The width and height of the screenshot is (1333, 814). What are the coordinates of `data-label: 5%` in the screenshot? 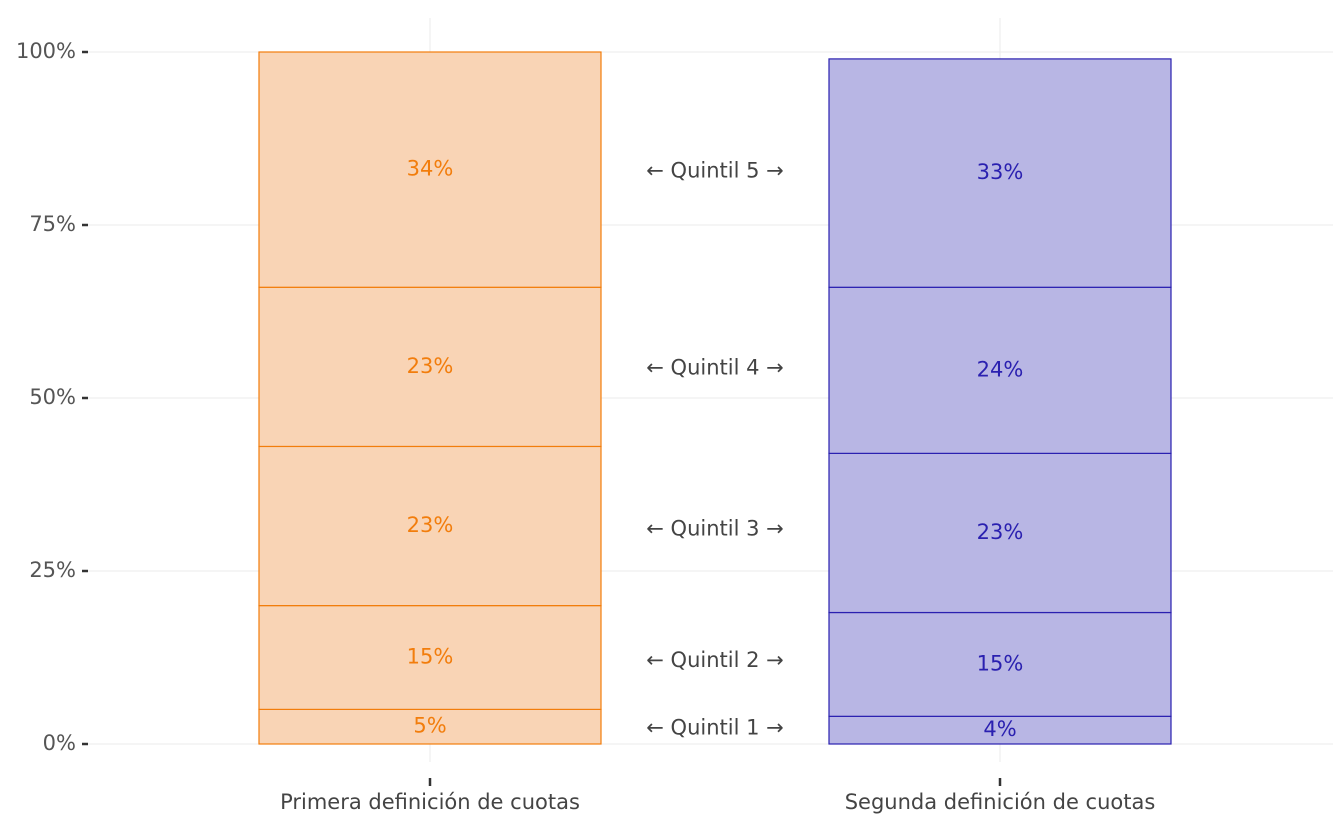 It's located at (429, 726).